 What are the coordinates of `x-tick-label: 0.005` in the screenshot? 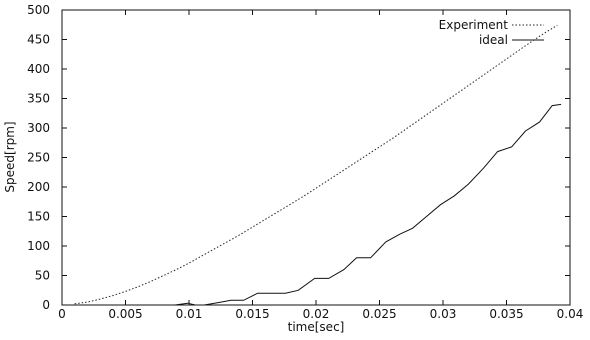 It's located at (125, 314).